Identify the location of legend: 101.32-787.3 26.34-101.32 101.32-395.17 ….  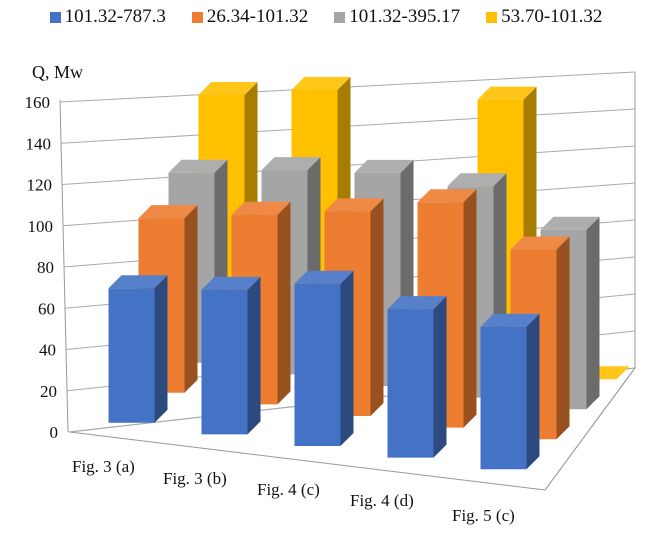
(326, 17).